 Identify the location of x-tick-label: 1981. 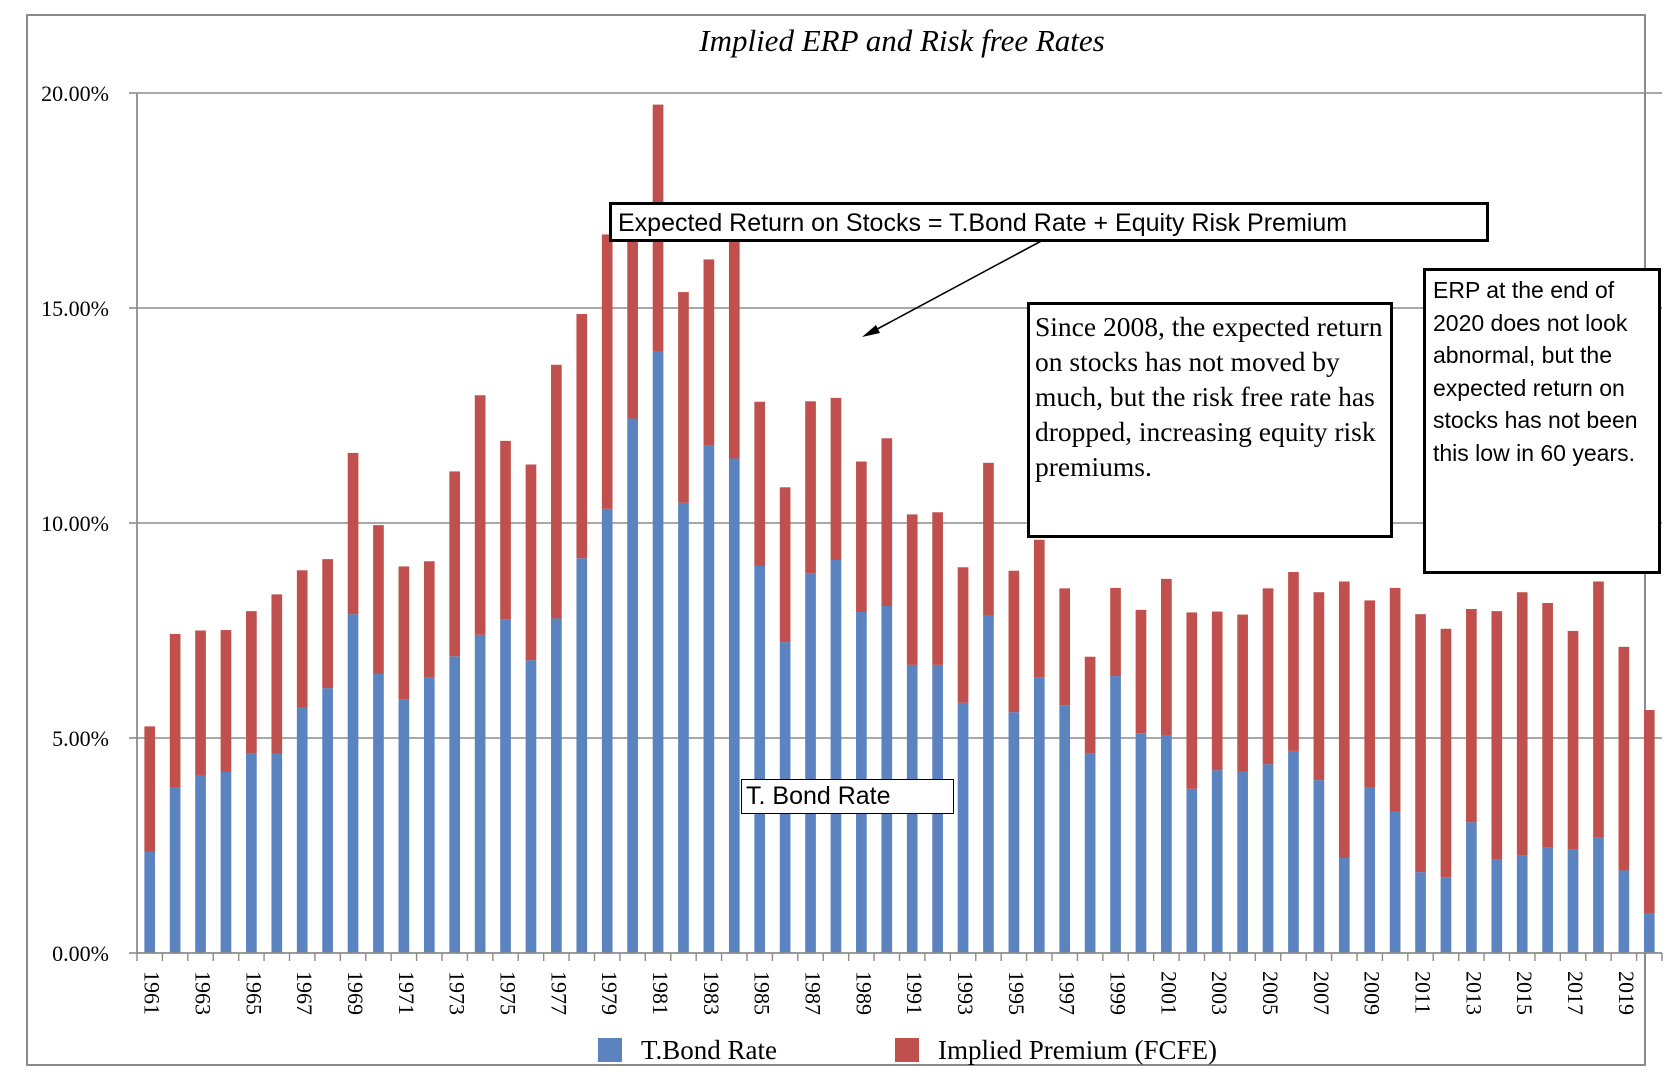
(660, 993).